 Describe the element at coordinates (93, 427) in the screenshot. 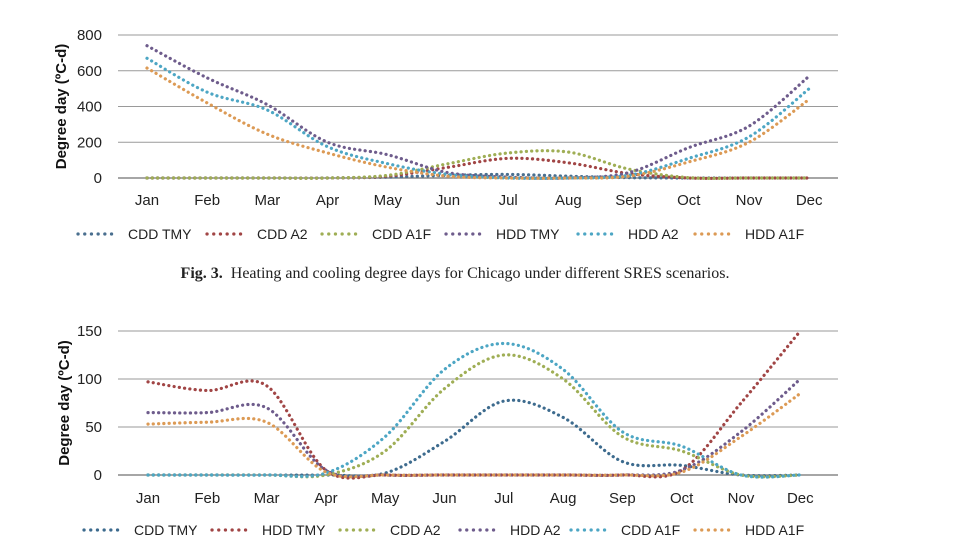

I see `y-tick-label: 50` at that location.